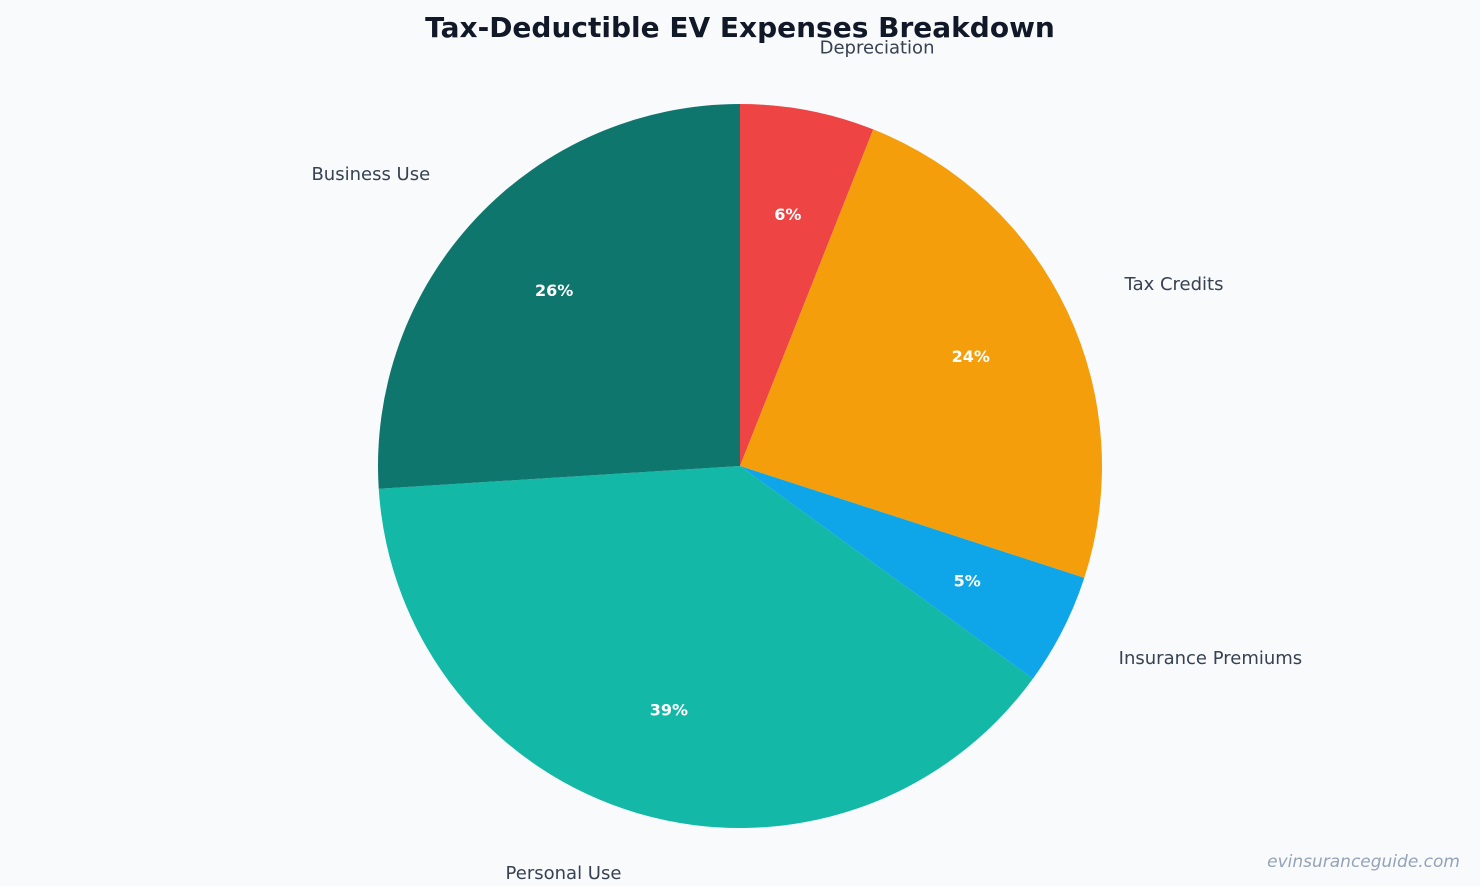  What do you see at coordinates (740, 27) in the screenshot?
I see `chart-title: Tax-Deductible EV Expenses Breakdown` at bounding box center [740, 27].